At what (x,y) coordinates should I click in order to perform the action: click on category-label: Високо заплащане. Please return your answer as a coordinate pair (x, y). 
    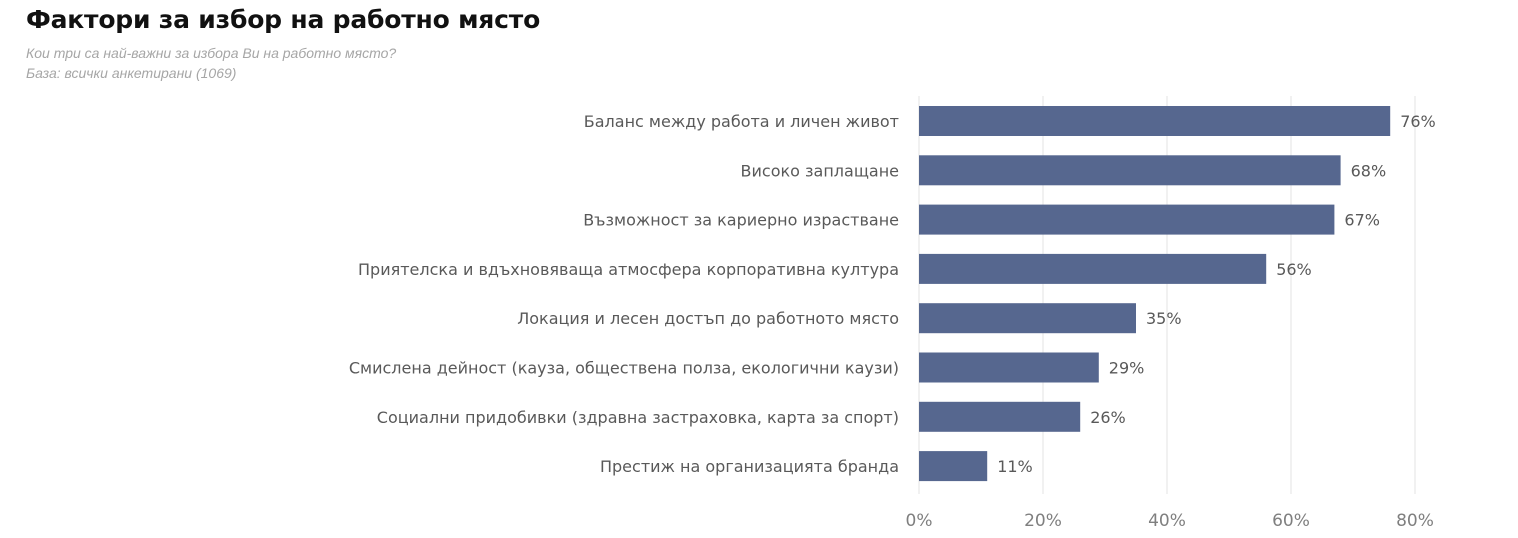
    Looking at the image, I should click on (820, 170).